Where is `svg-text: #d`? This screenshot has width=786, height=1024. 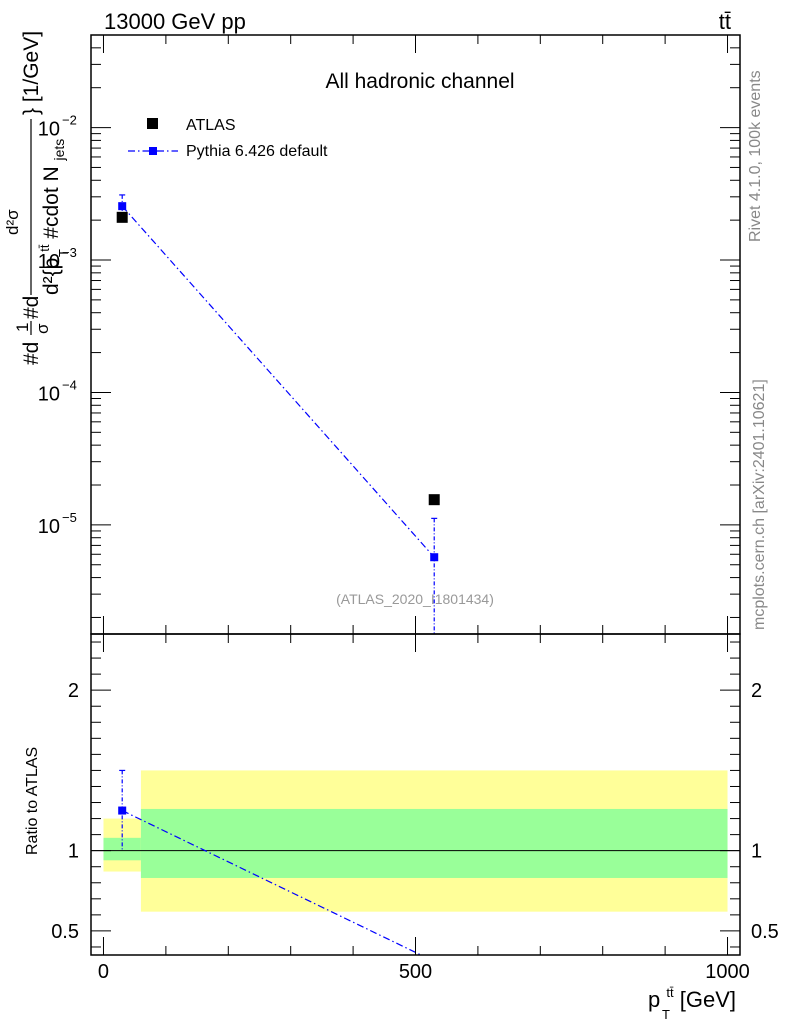
svg-text: #d is located at coordinates (31, 353).